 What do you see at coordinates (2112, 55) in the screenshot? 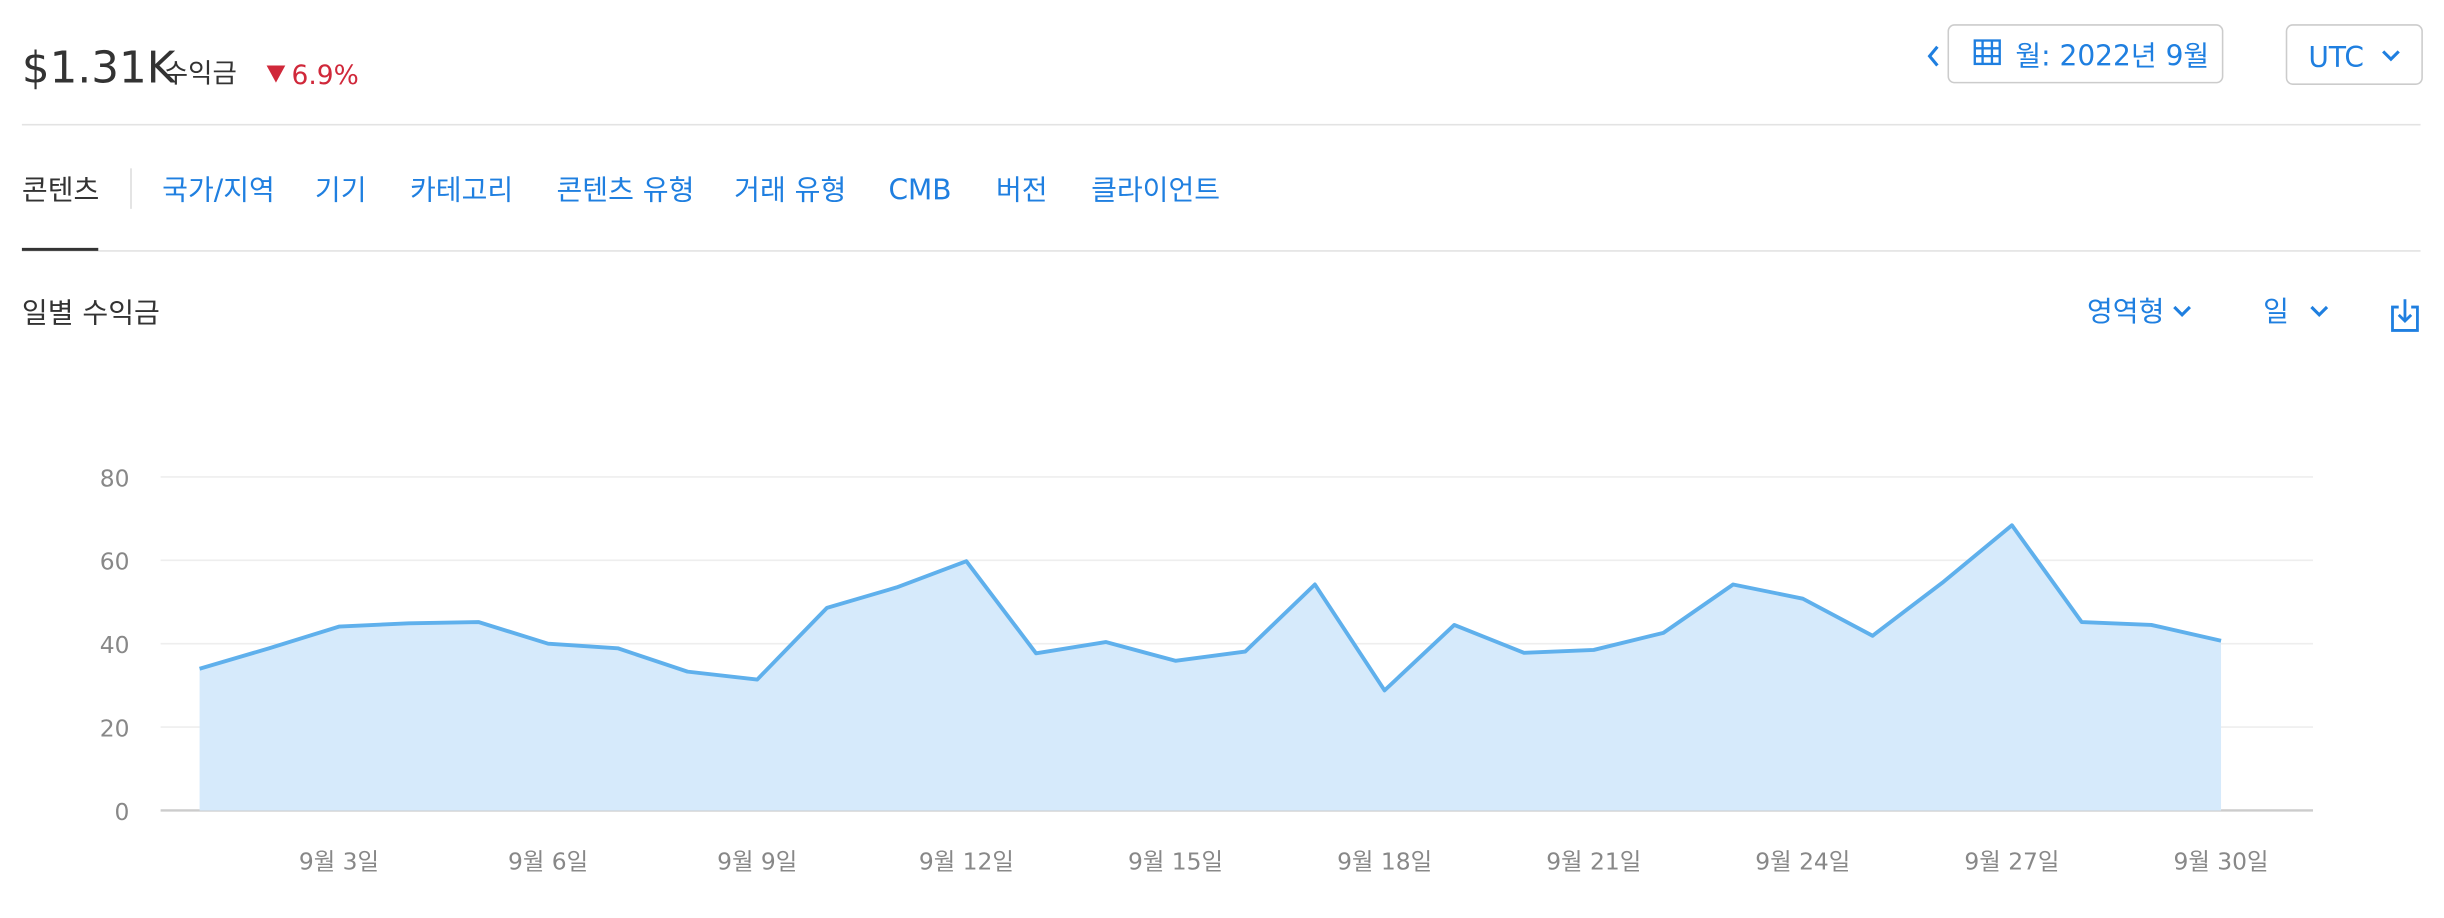
I see `date-label: 월: 2022년 9월` at bounding box center [2112, 55].